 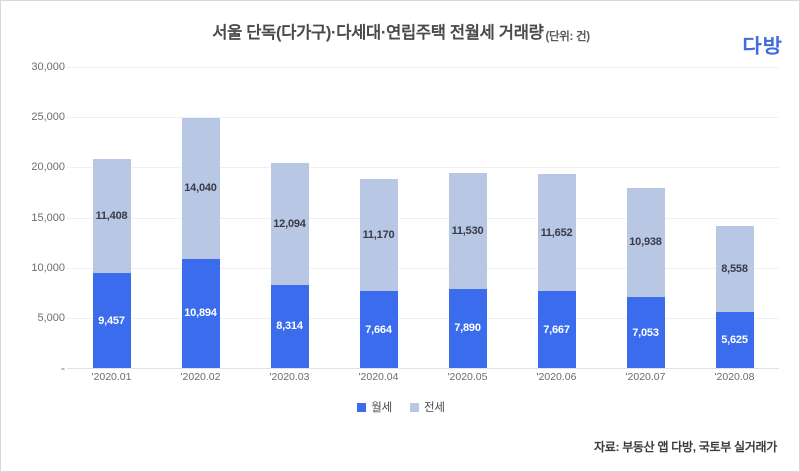 I want to click on bar-group: 8,558 5,625, so click(x=734, y=296).